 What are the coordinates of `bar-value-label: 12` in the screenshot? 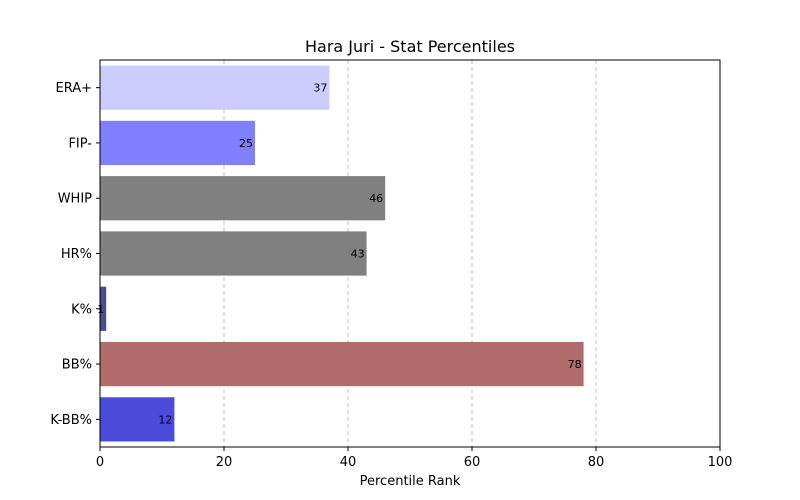 It's located at (165, 419).